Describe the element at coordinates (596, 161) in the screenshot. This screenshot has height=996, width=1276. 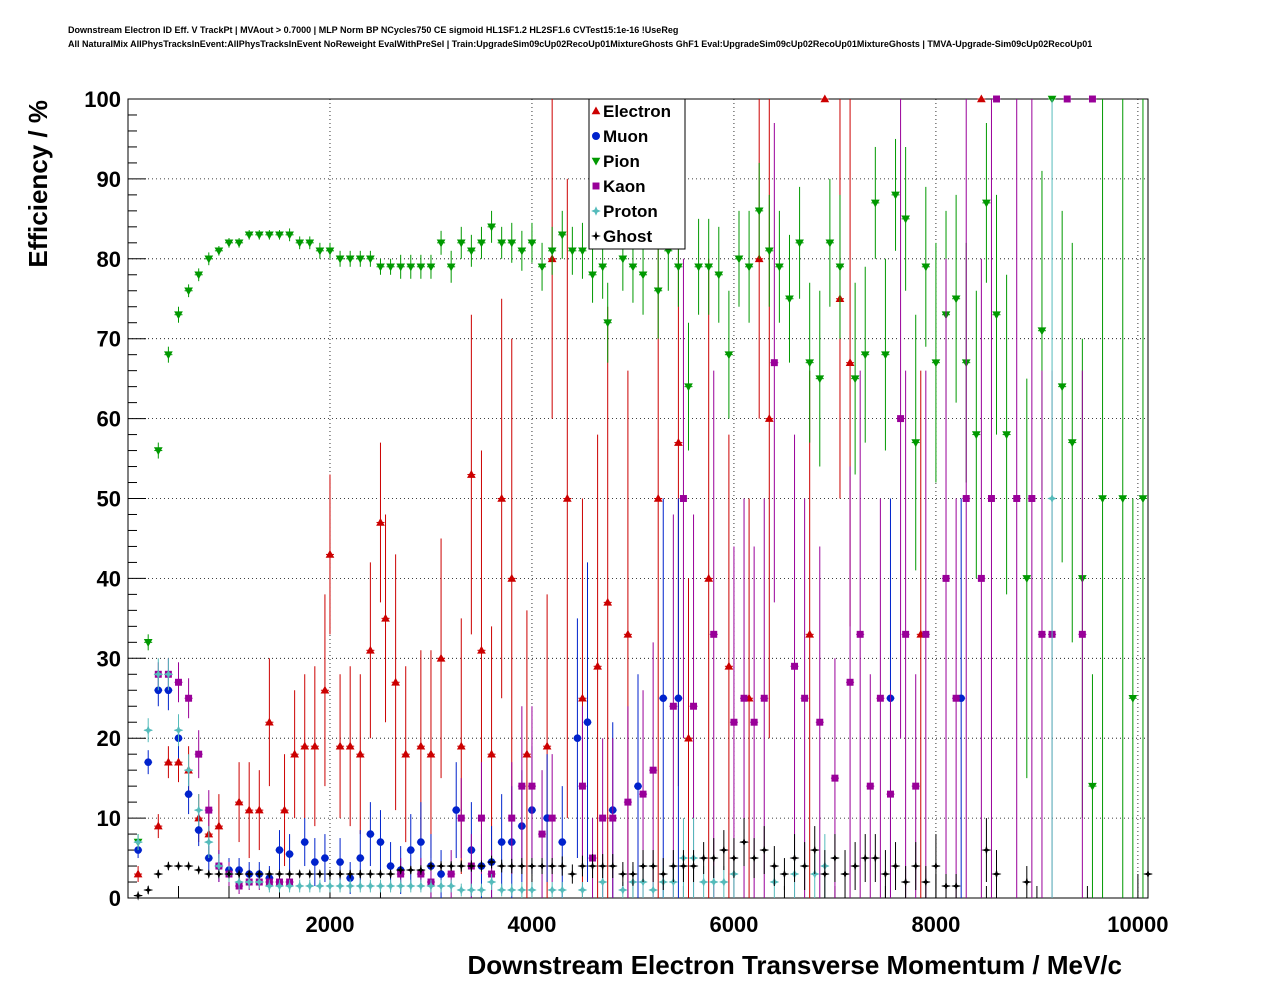
I see `legend-marker-pion` at that location.